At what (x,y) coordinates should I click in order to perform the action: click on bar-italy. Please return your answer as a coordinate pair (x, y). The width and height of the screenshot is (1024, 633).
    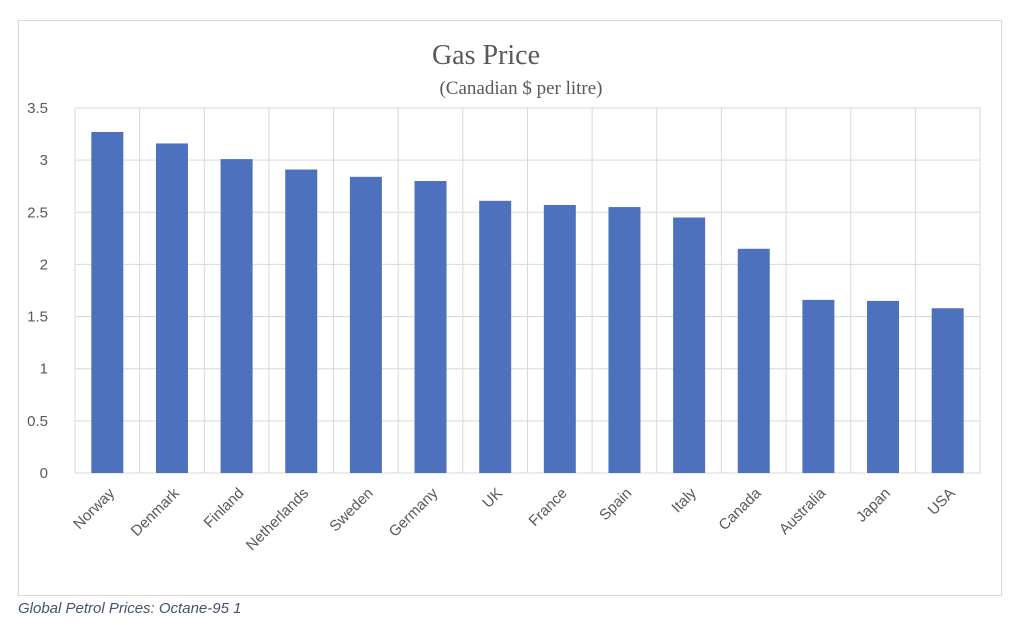
    Looking at the image, I should click on (689, 345).